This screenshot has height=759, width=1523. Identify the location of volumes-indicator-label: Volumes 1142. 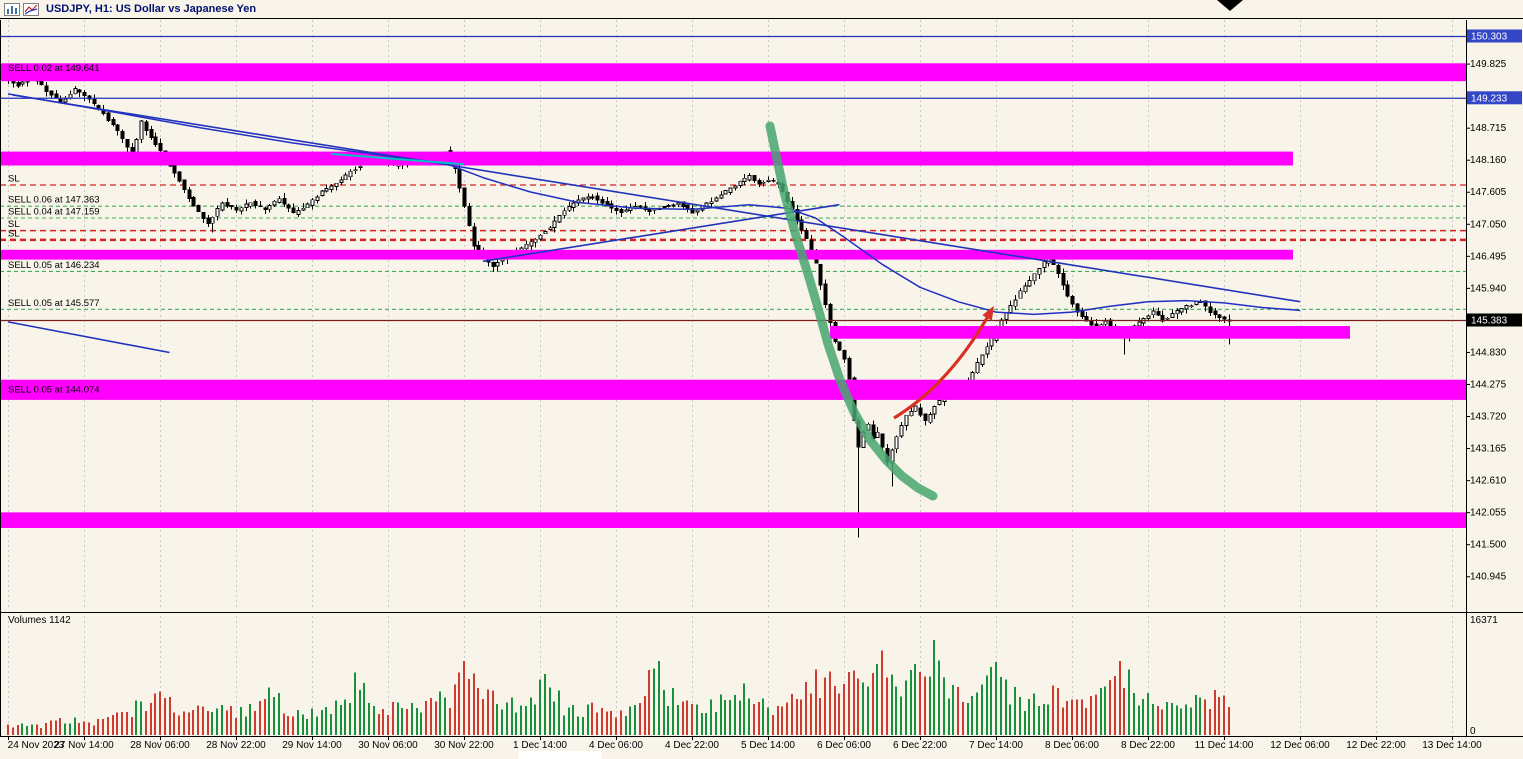
(39, 620).